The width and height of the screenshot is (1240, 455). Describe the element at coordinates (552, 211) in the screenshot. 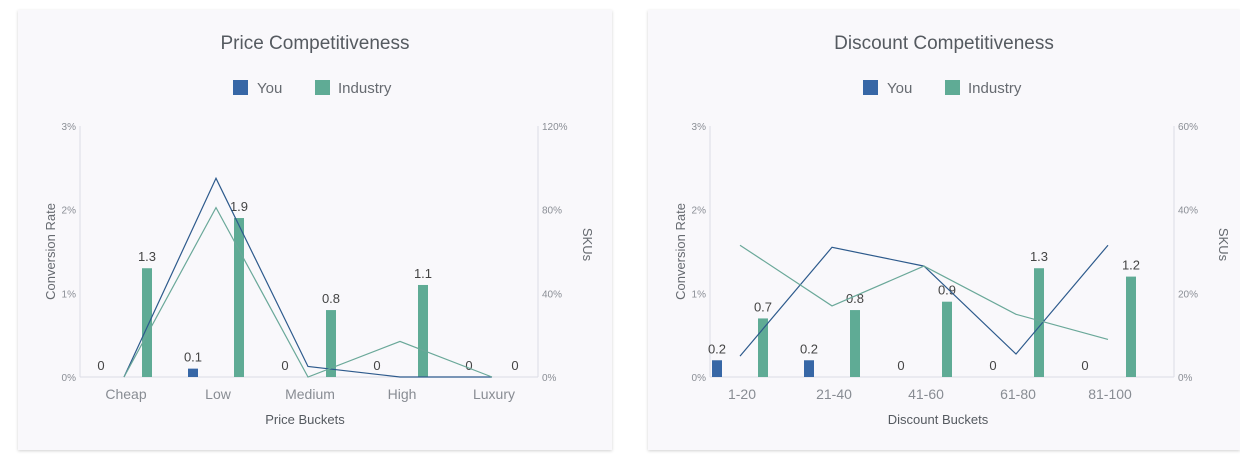

I see `y2-tick-label: 80%` at that location.